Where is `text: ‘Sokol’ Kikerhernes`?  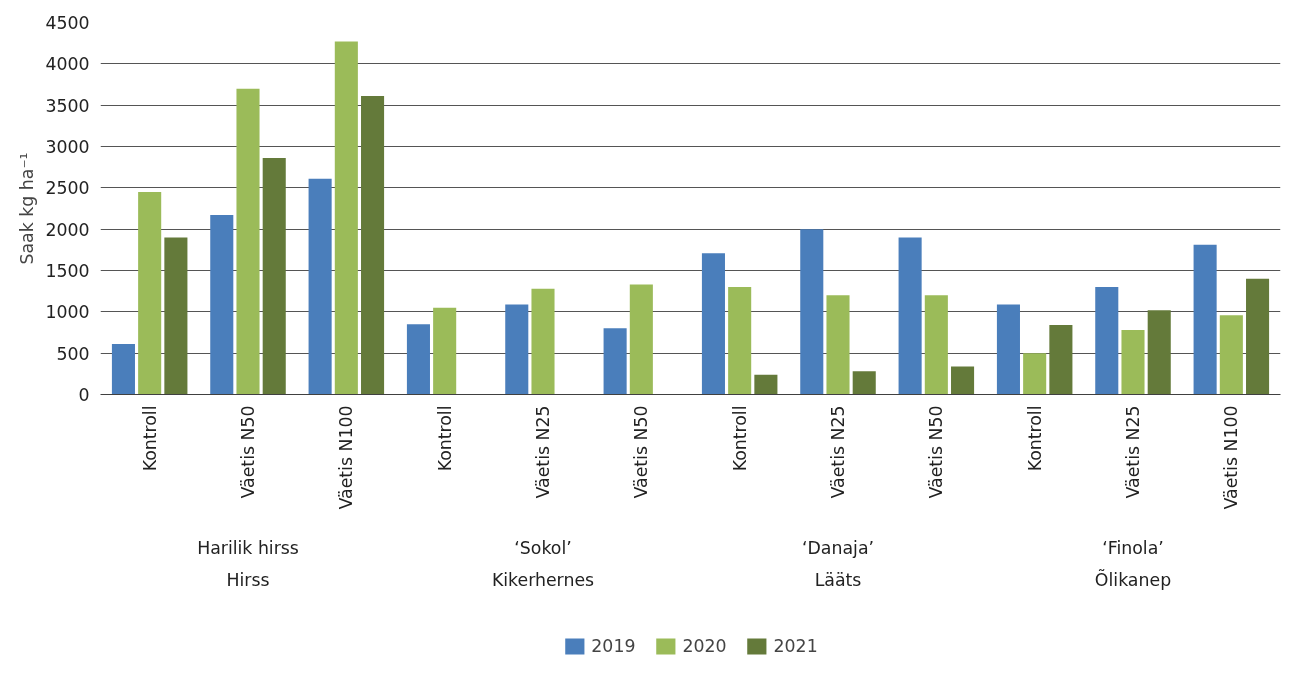 text: ‘Sokol’ Kikerhernes is located at coordinates (543, 564).